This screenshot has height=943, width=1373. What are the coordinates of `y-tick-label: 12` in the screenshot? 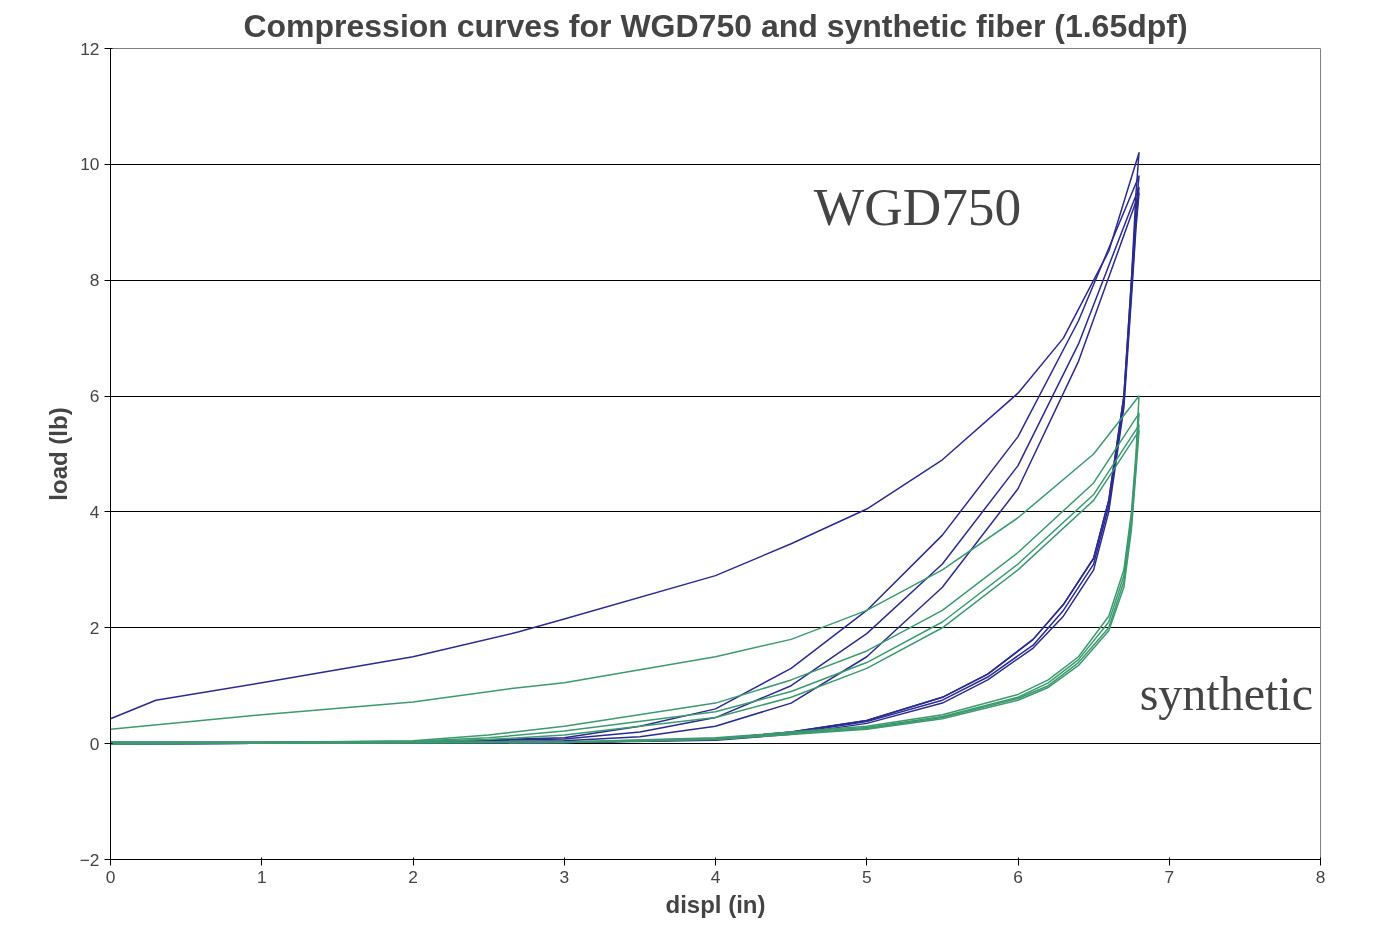 It's located at (90, 48).